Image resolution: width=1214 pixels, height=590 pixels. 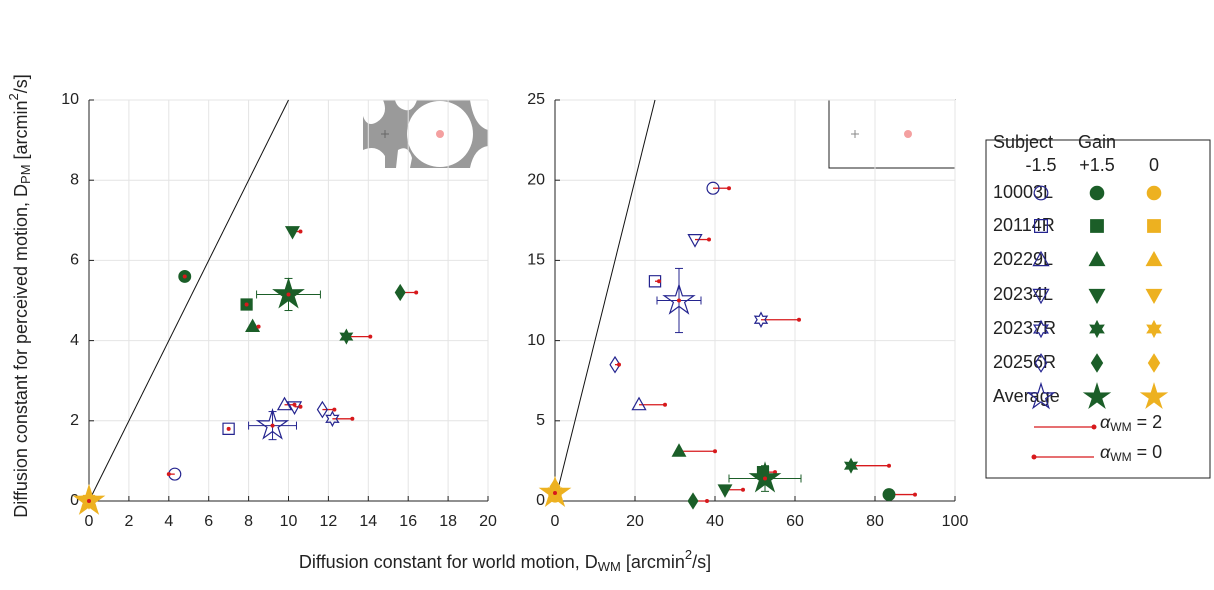 I want to click on legend-alpha: αWM = 2, so click(x=1131, y=423).